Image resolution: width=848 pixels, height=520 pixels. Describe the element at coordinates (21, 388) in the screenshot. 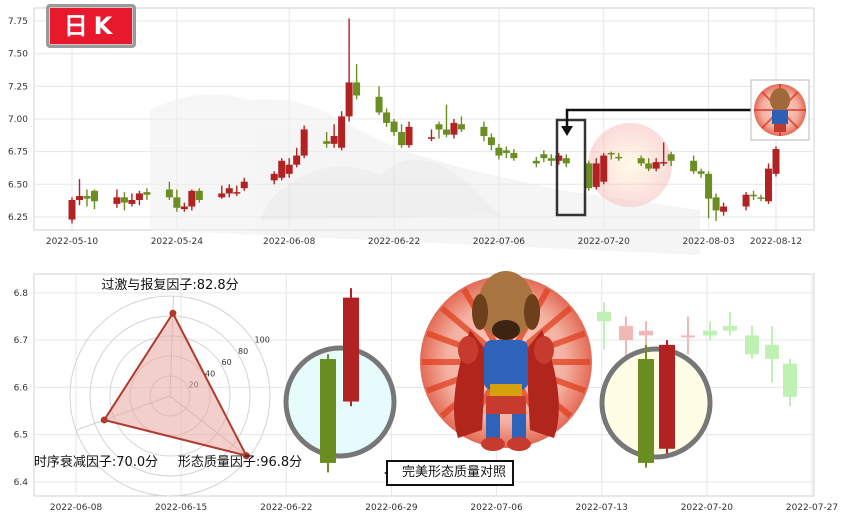

I see `bottom-y-tick-label: 6.6` at that location.